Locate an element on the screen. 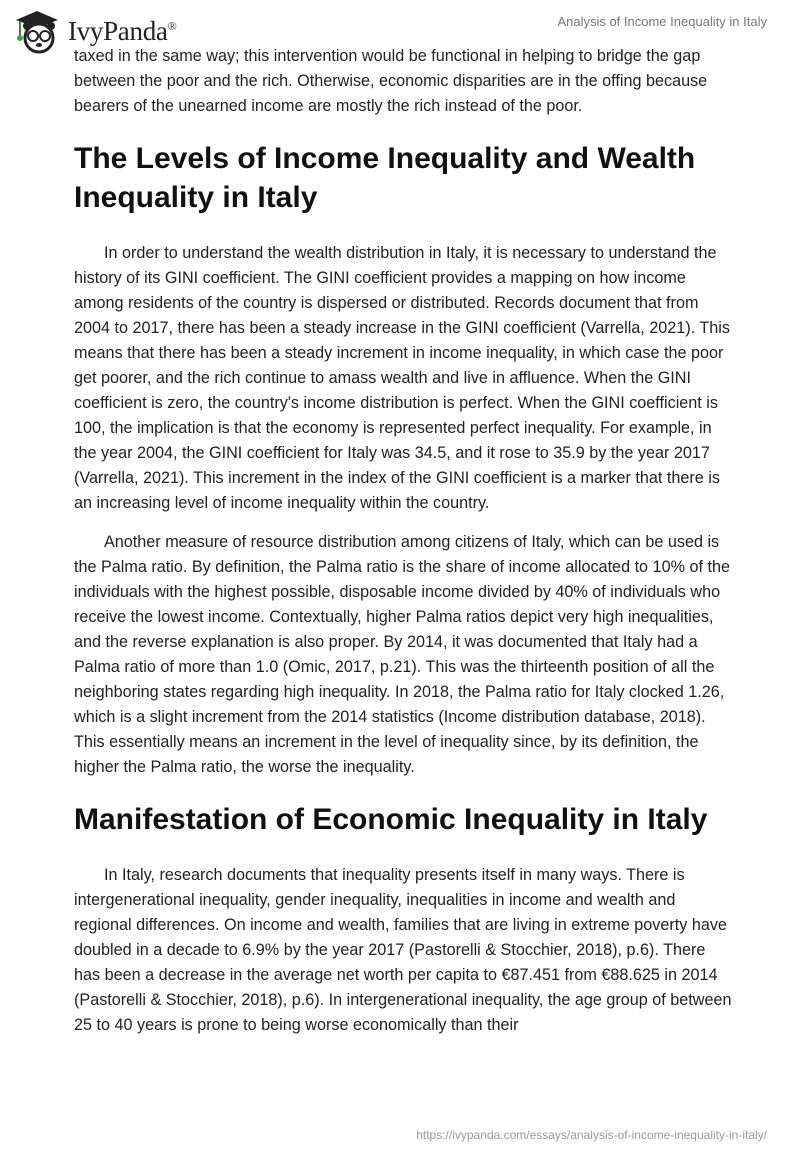 This screenshot has height=1160, width=800. document-title: Analysis of Income Inequality in Italy is located at coordinates (662, 21).